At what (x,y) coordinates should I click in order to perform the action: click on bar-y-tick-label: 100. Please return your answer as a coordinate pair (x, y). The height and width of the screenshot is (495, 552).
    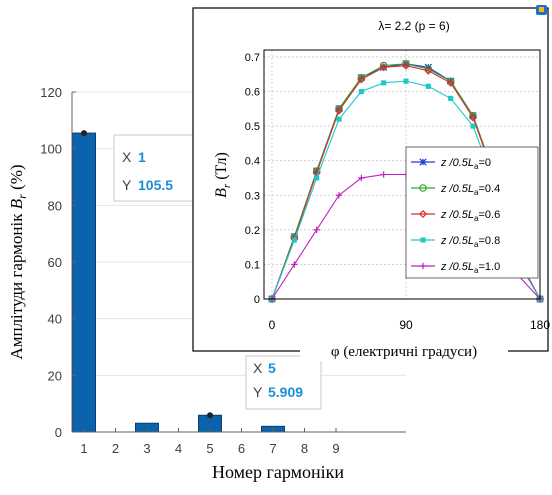
    Looking at the image, I should click on (51, 149).